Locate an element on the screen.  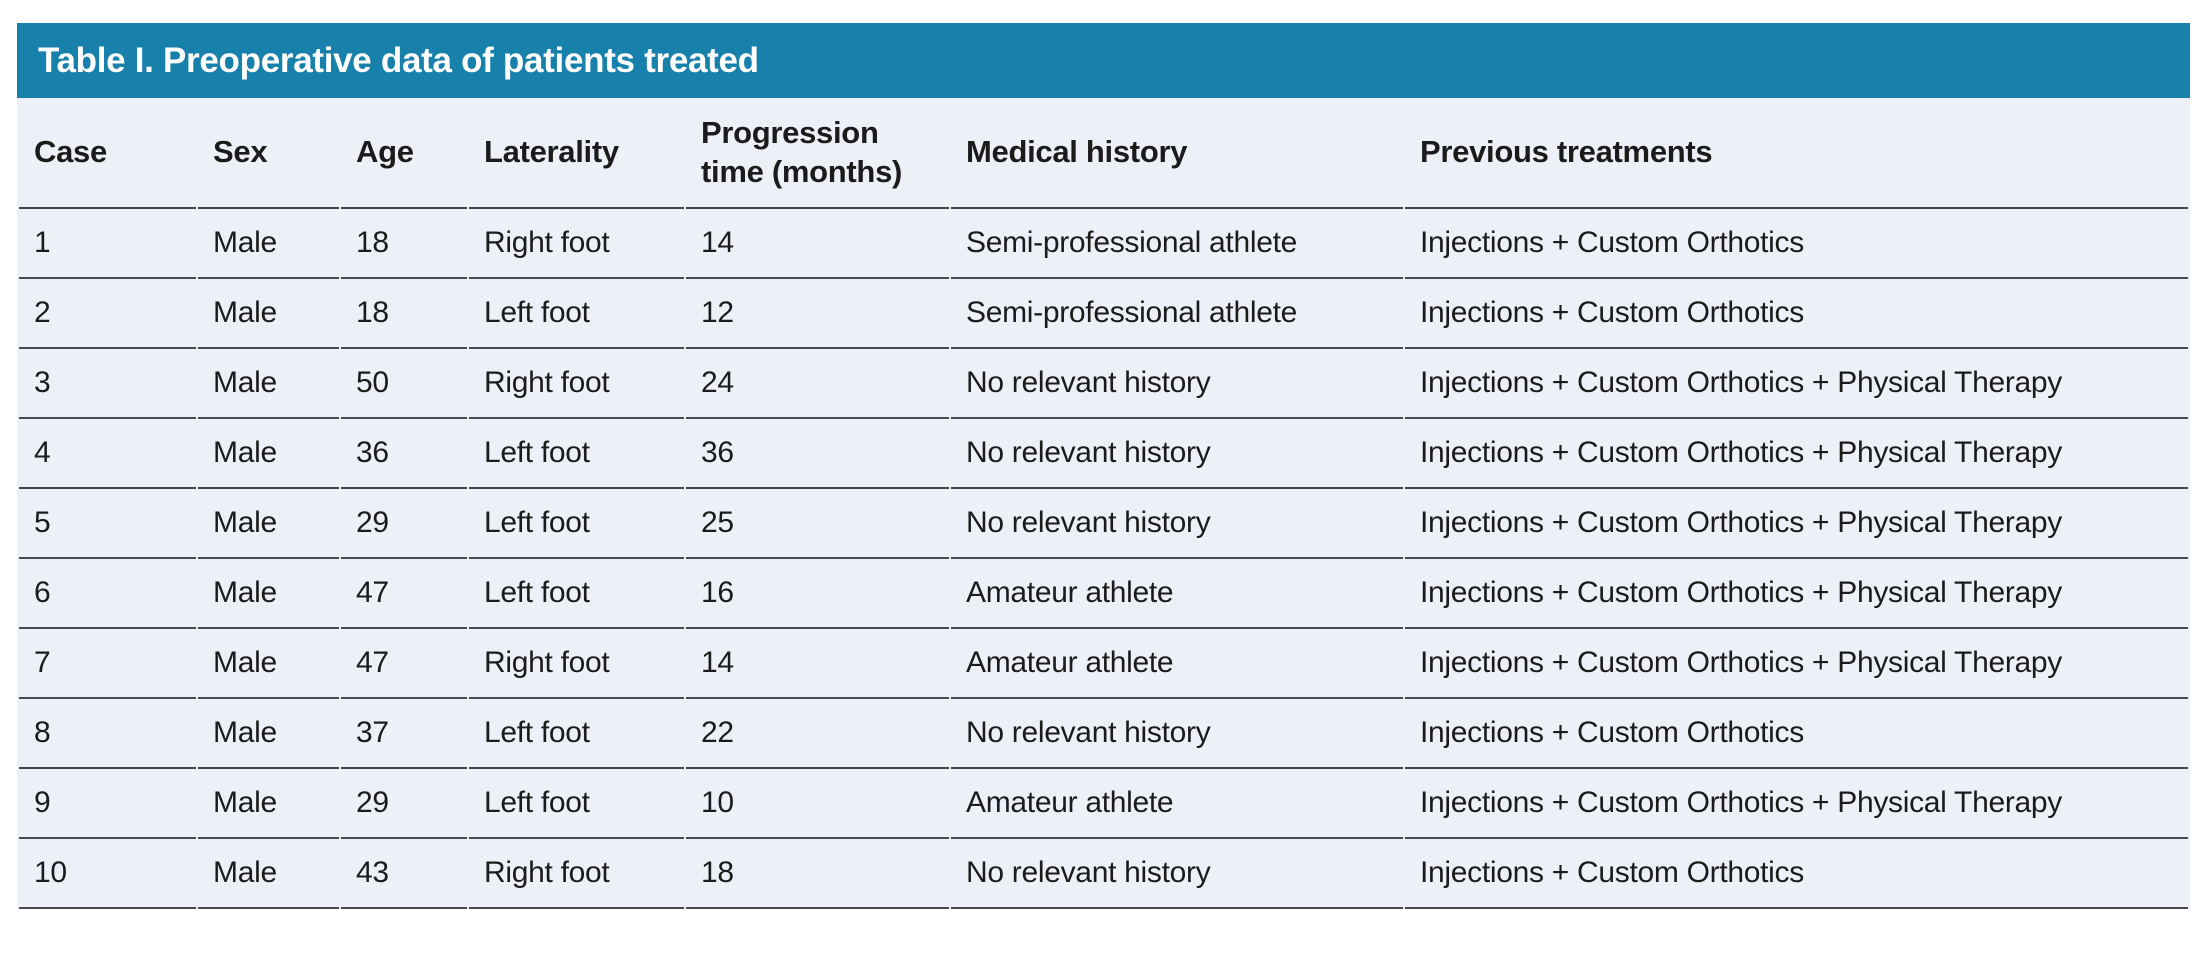
column-header: Case is located at coordinates (107, 153).